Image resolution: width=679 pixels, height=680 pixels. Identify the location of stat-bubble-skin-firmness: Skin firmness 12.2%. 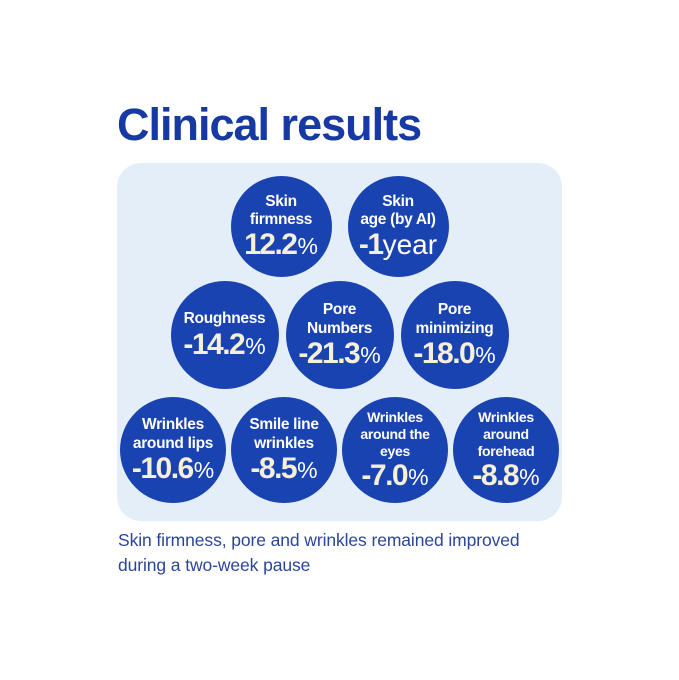
(281, 226).